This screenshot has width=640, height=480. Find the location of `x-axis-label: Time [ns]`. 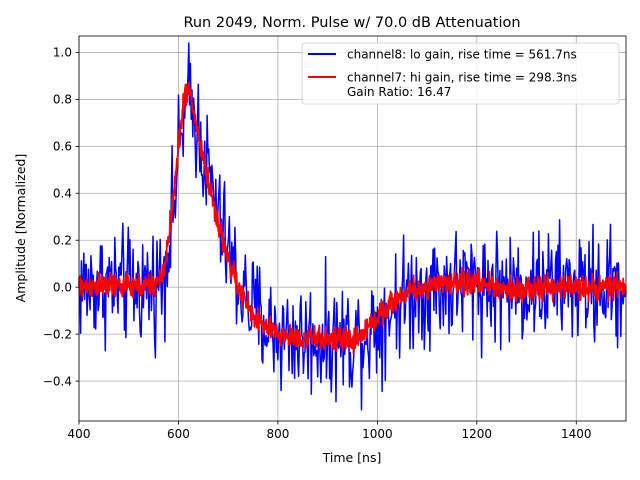

x-axis-label: Time [ns] is located at coordinates (352, 457).